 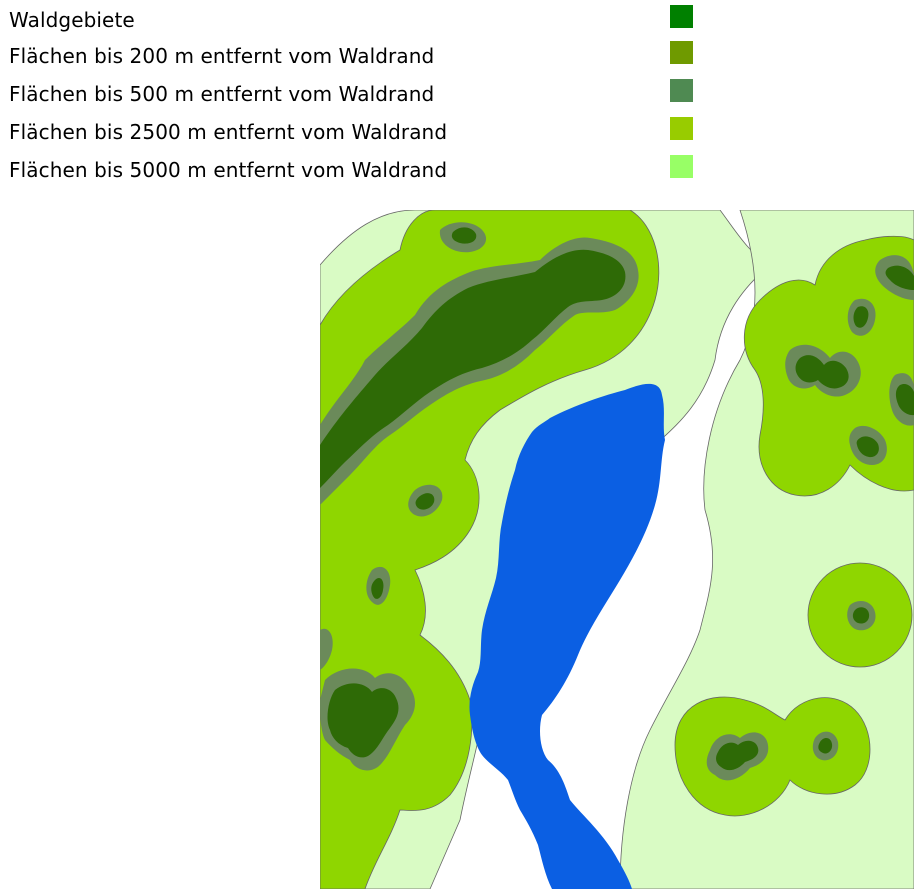 I want to click on legend-item-500m: Flächen bis 500 m entfernt vom Waldrand, so click(x=359, y=97).